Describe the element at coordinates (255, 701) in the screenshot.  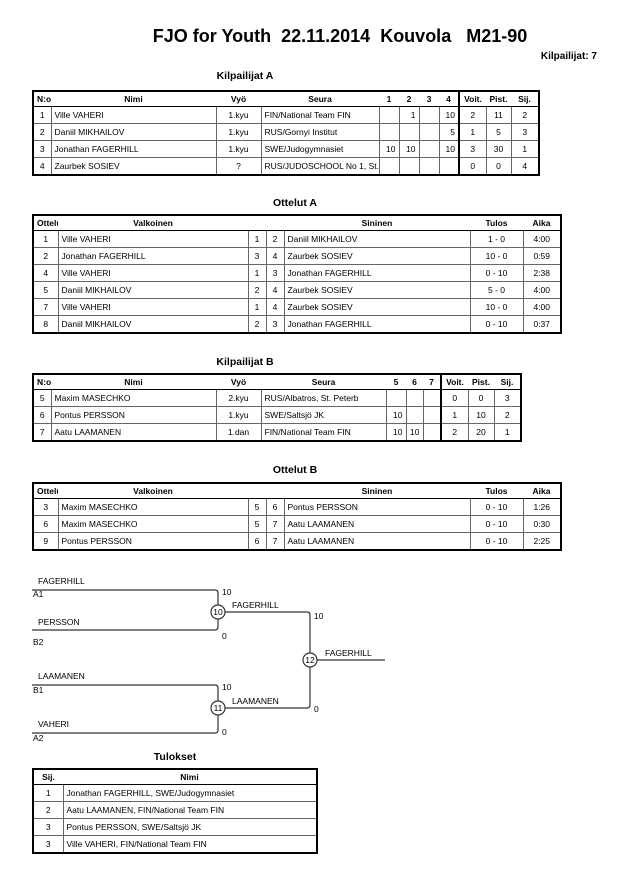
I see `m11-winner: LAAMANEN` at that location.